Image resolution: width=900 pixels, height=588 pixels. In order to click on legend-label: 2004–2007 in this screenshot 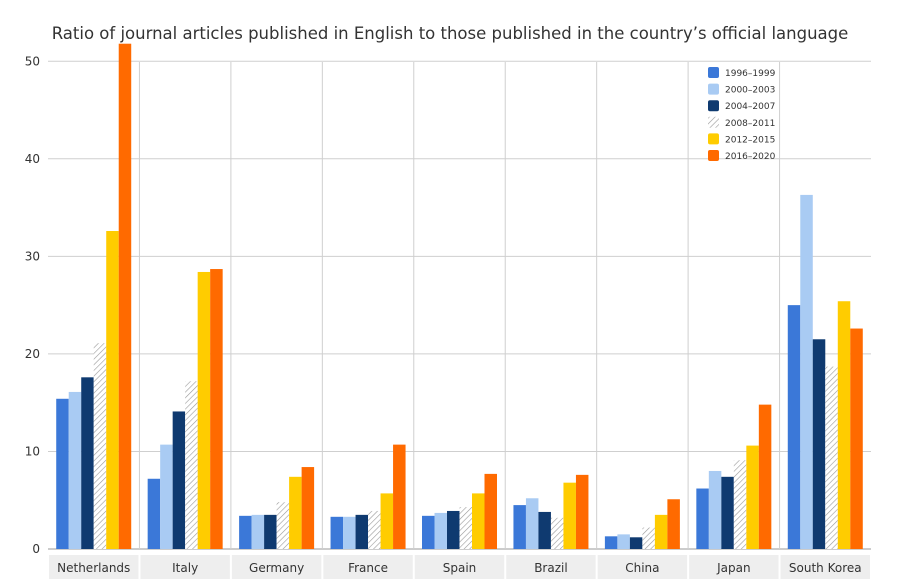, I will do `click(750, 107)`.